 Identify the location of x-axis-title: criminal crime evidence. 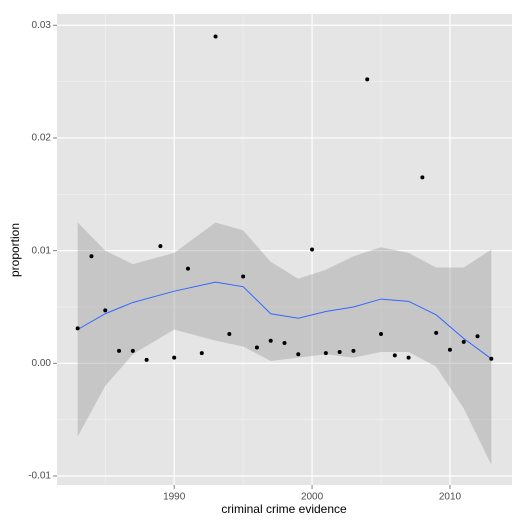
(284, 509).